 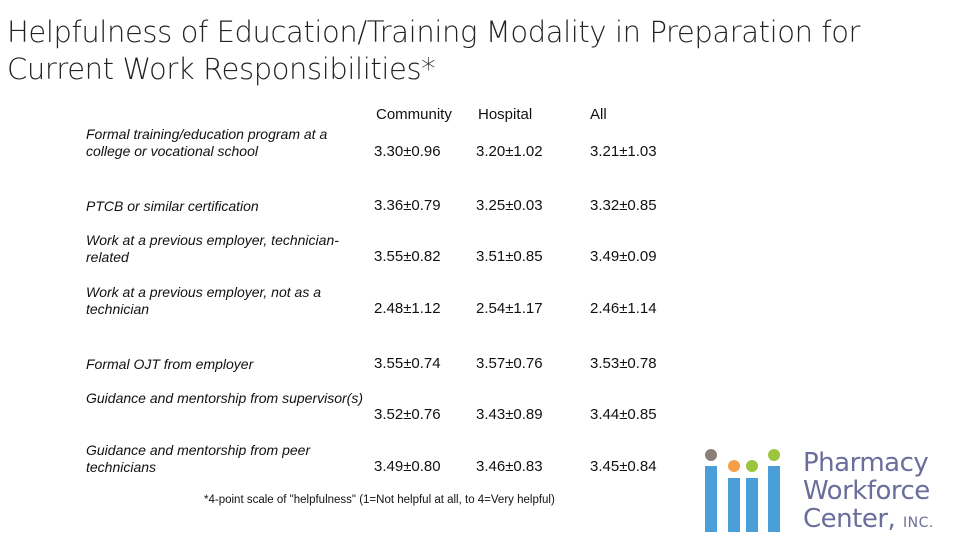 I want to click on col-header-hospital: Hospital, so click(x=505, y=114).